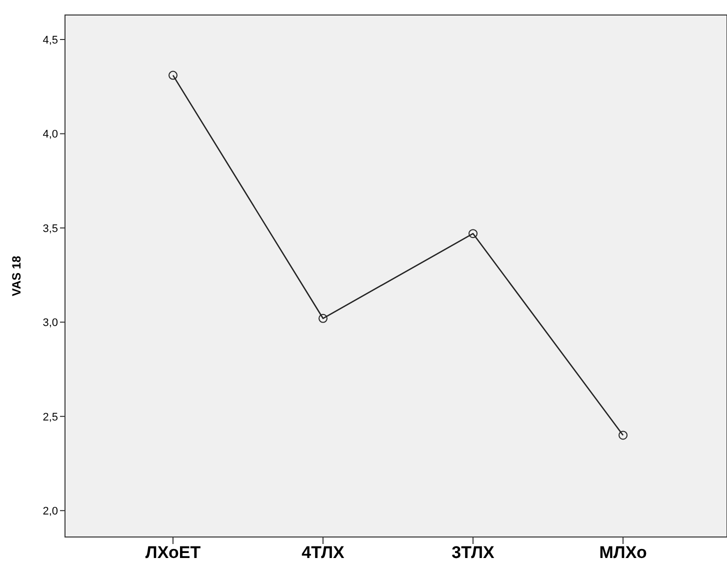 Image resolution: width=727 pixels, height=578 pixels. What do you see at coordinates (50, 323) in the screenshot?
I see `y-tick-label: 3,0` at bounding box center [50, 323].